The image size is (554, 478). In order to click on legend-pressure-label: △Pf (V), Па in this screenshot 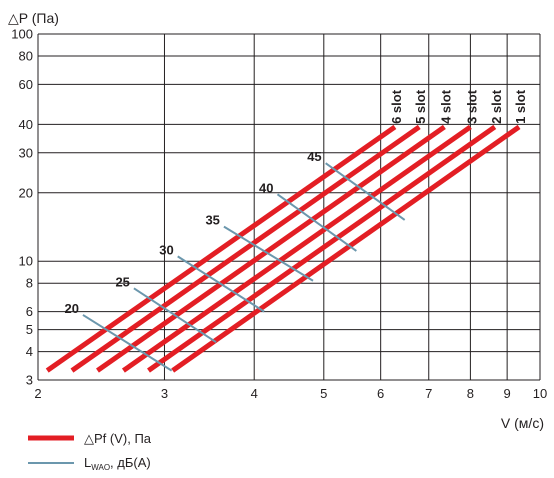, I will do `click(118, 438)`.